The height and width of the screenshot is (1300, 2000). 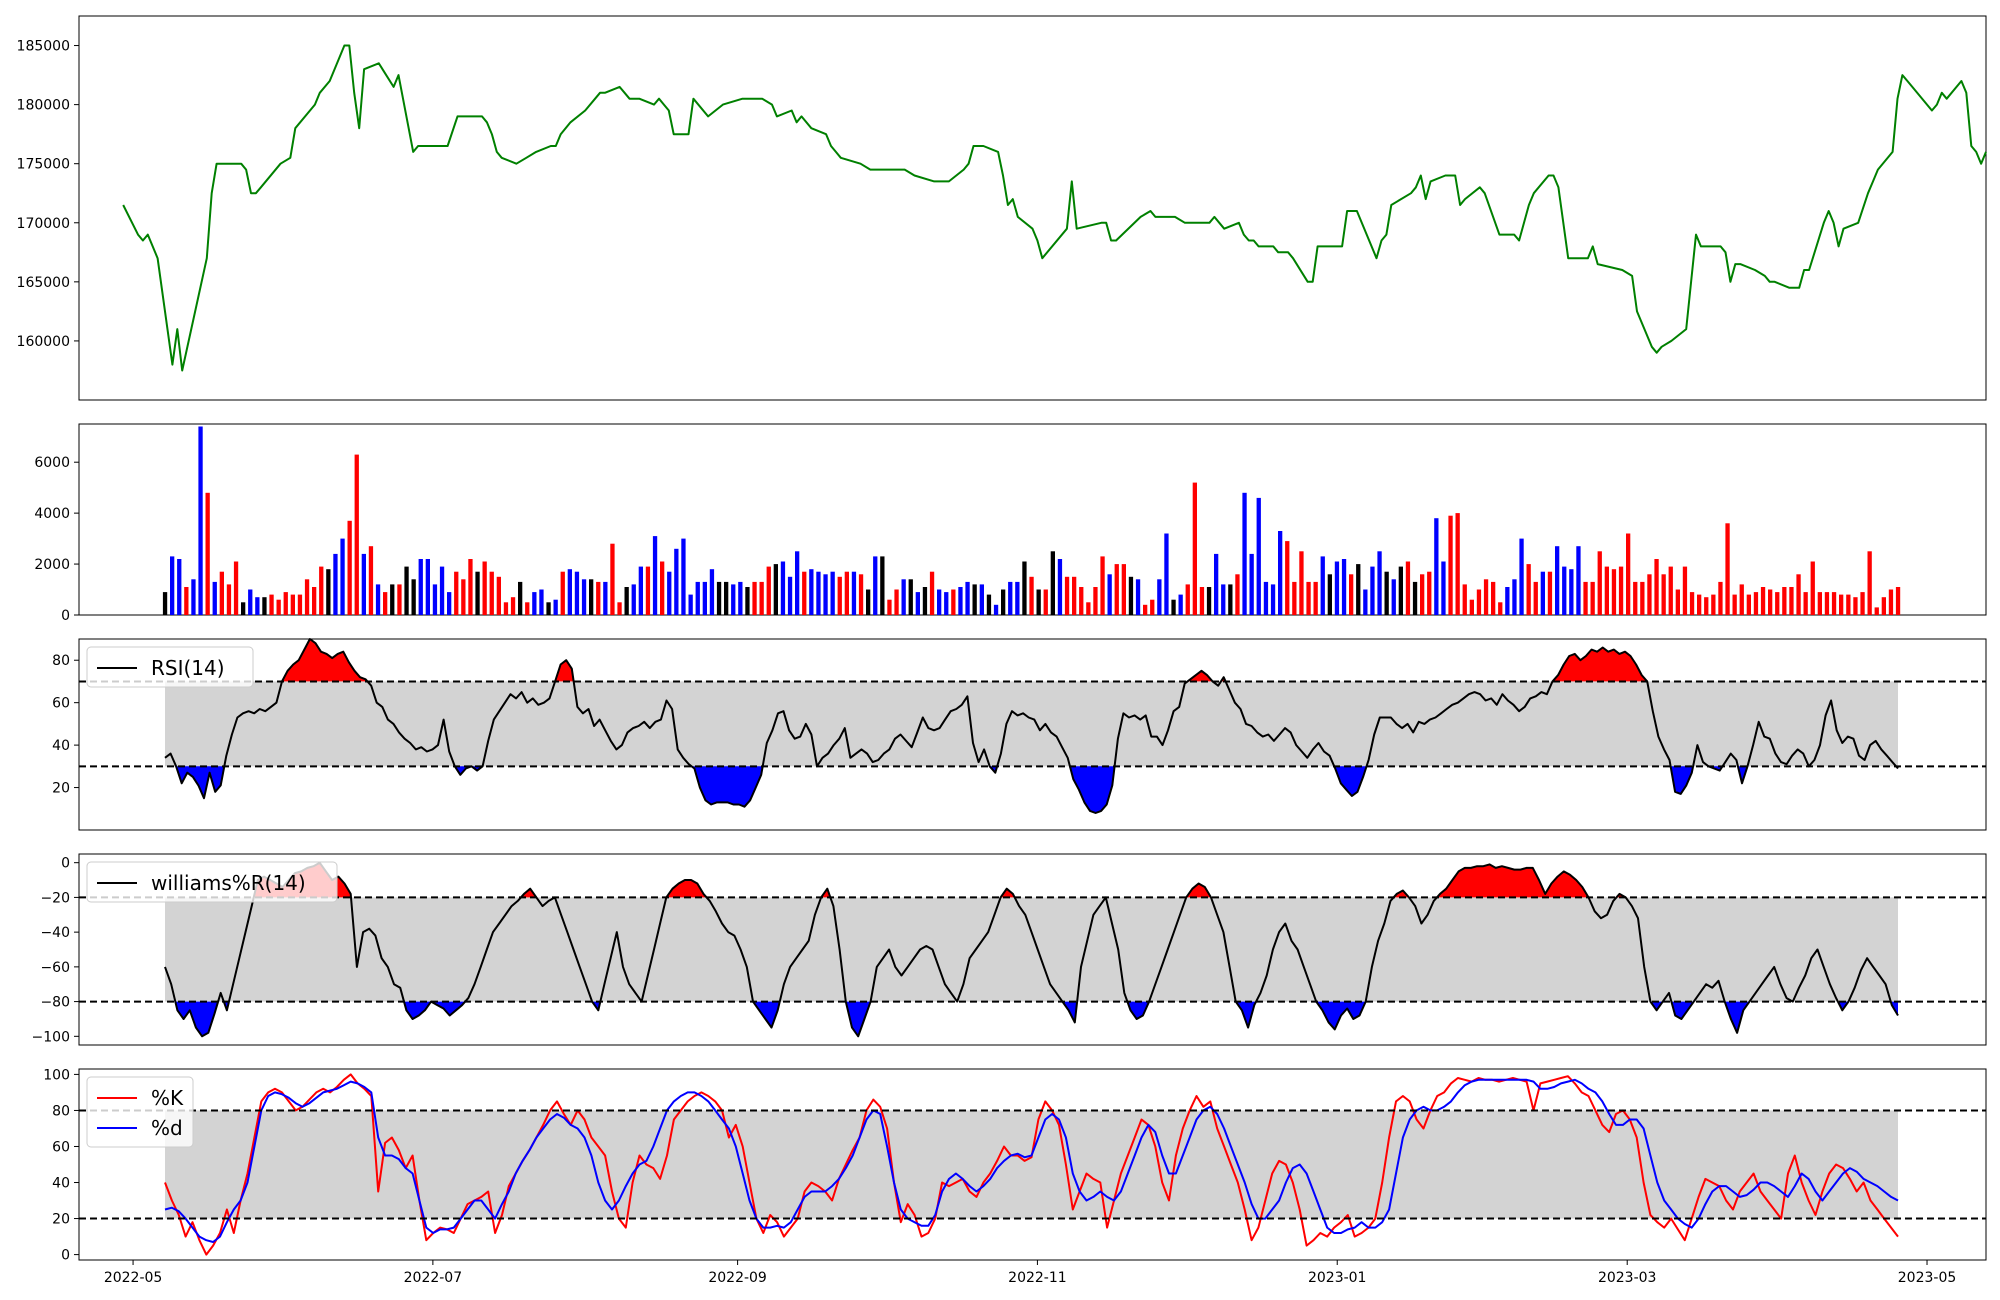 What do you see at coordinates (52, 514) in the screenshot?
I see `volume-ytick-label: 4000` at bounding box center [52, 514].